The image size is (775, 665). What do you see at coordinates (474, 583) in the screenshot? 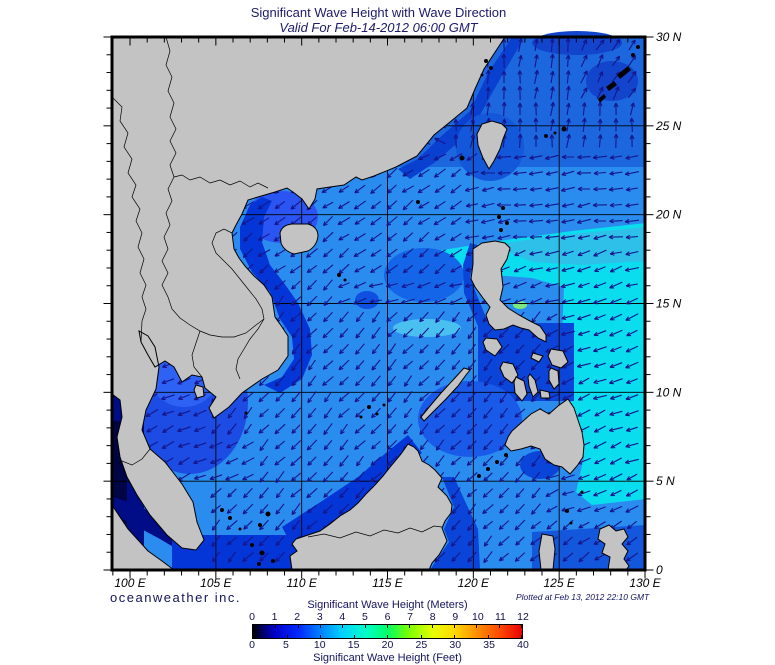
I see `lon-label: 120 E` at bounding box center [474, 583].